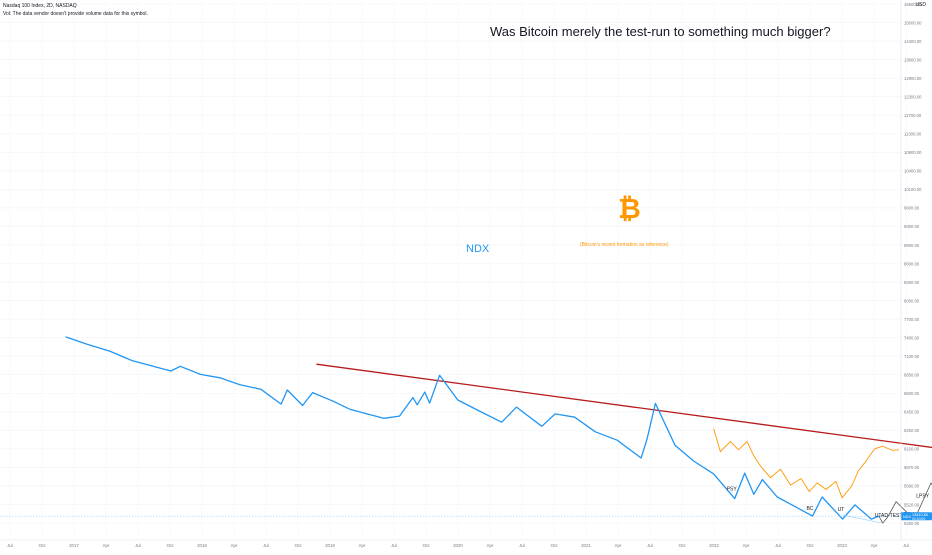 The width and height of the screenshot is (932, 555). Describe the element at coordinates (586, 545) in the screenshot. I see `x-tick-label: 2021` at that location.